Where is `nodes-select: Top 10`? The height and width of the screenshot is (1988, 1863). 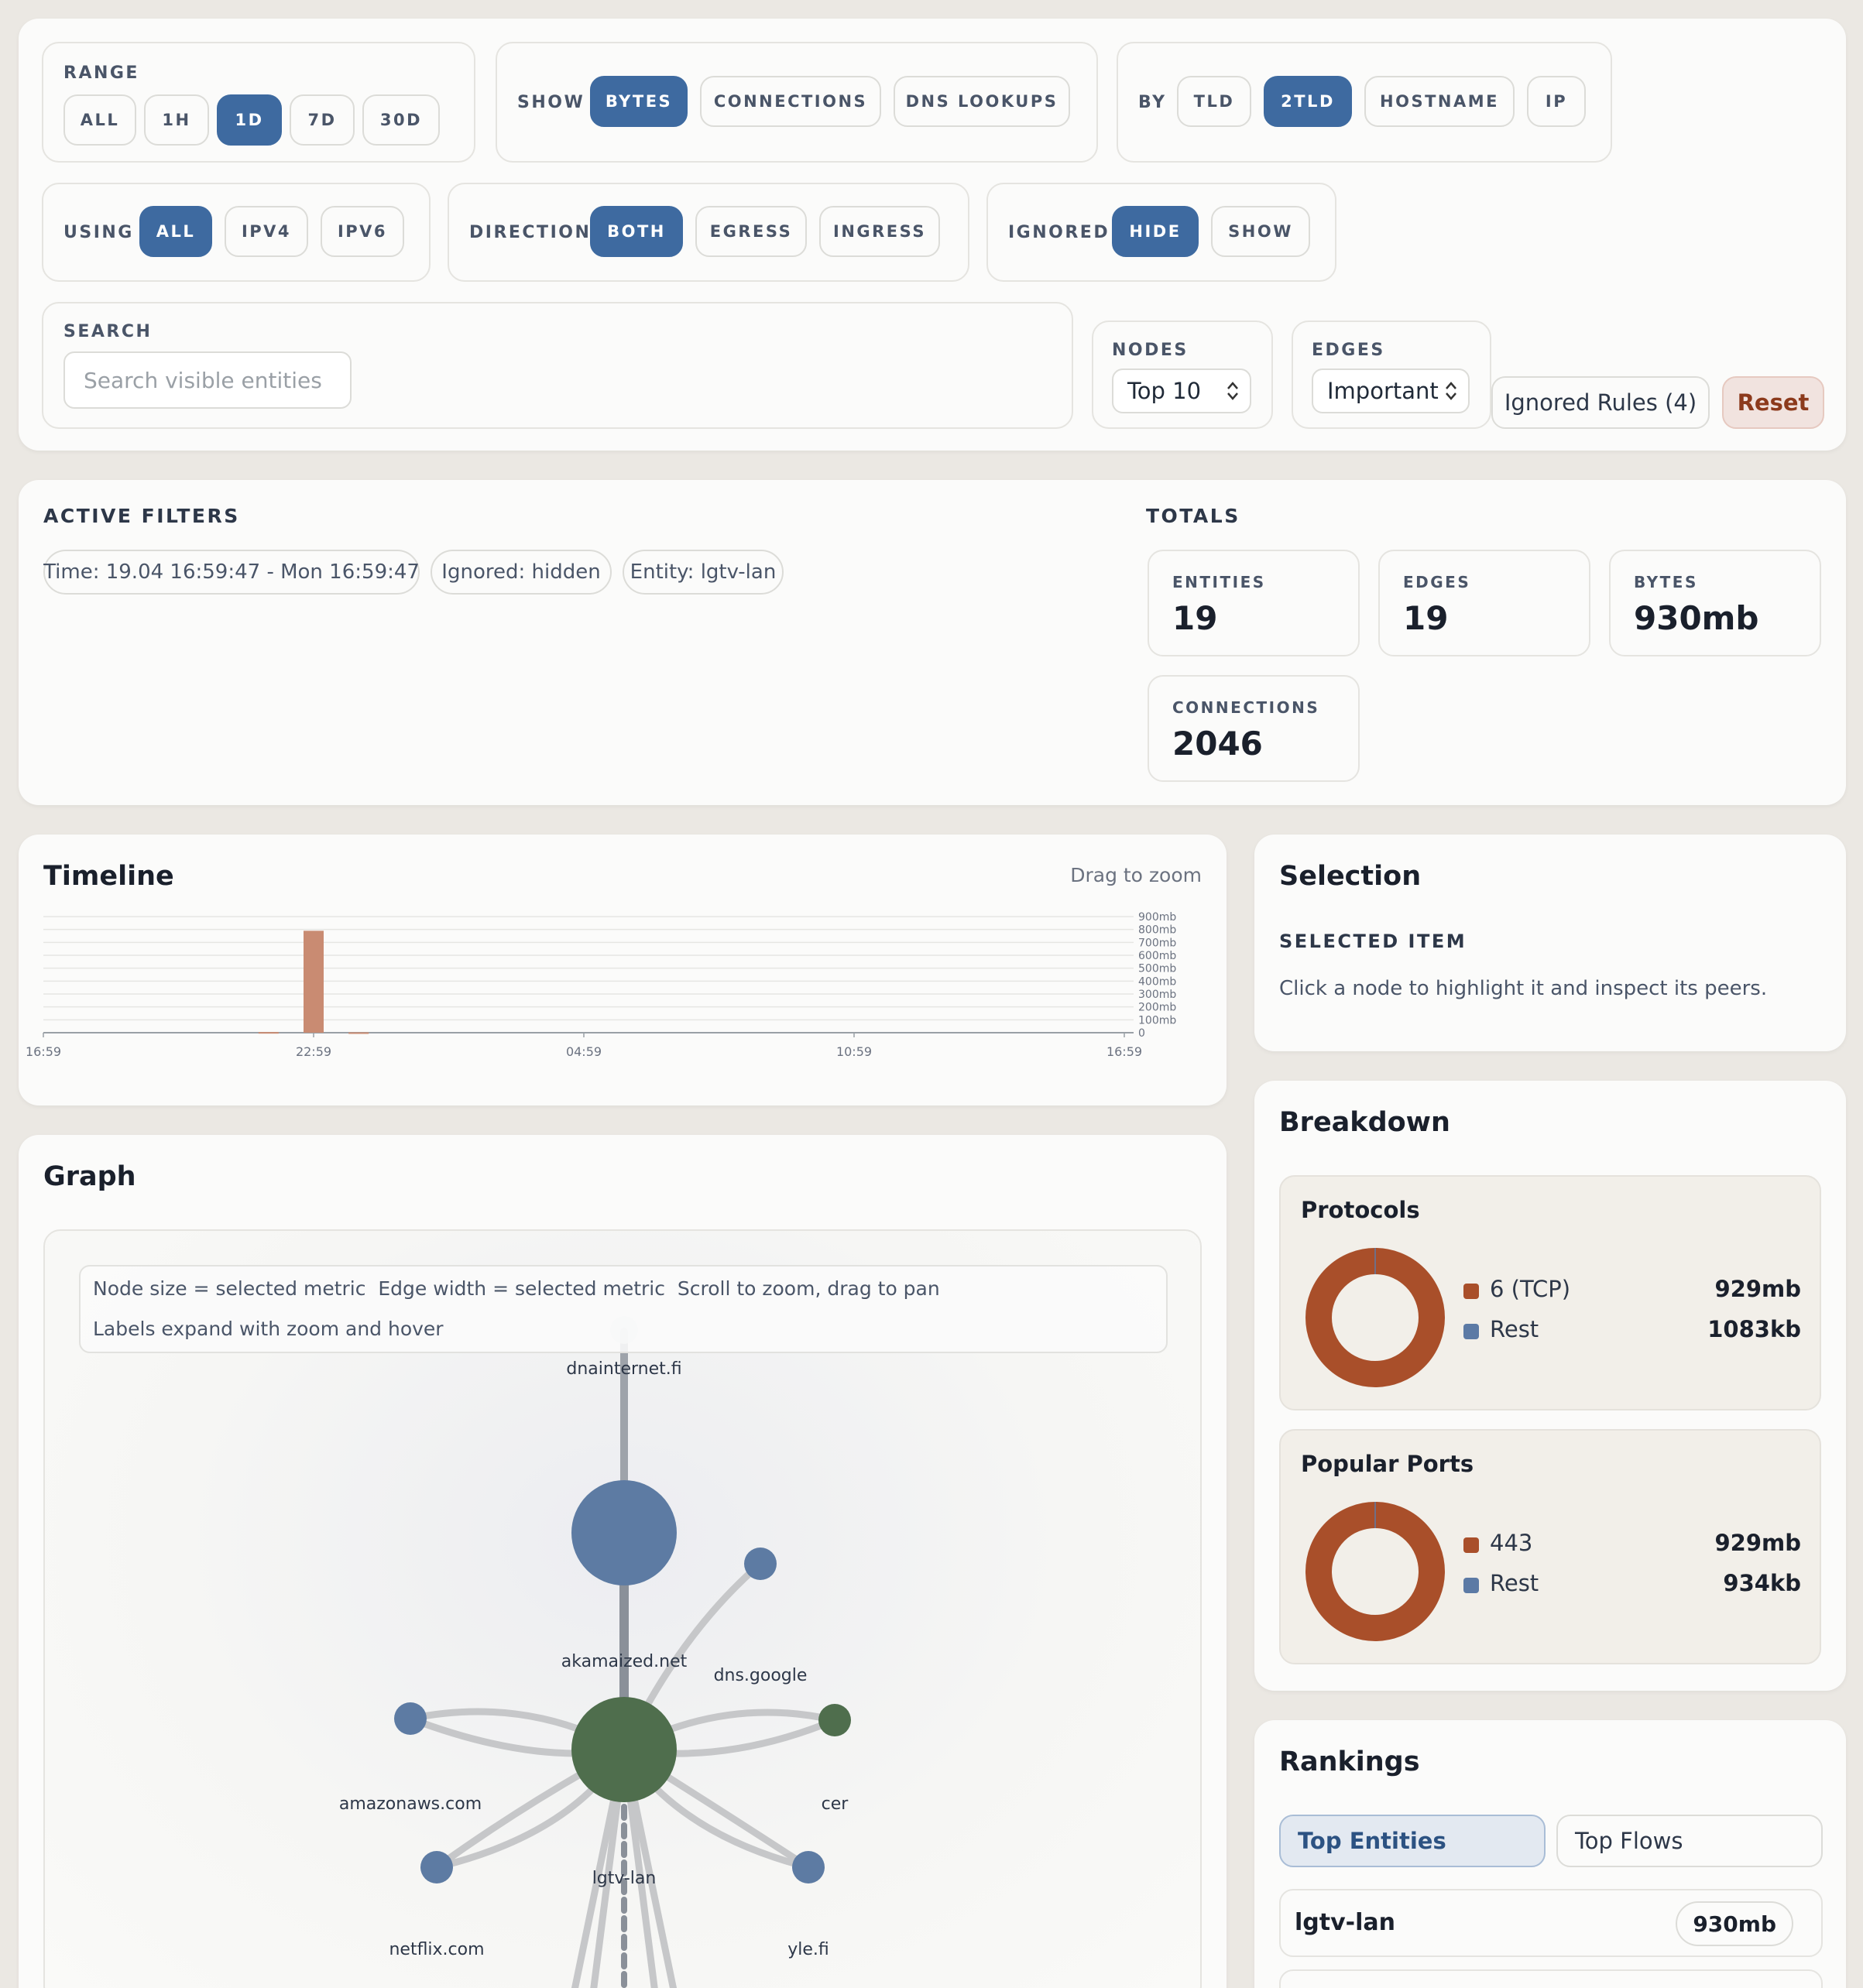 nodes-select: Top 10 is located at coordinates (1181, 390).